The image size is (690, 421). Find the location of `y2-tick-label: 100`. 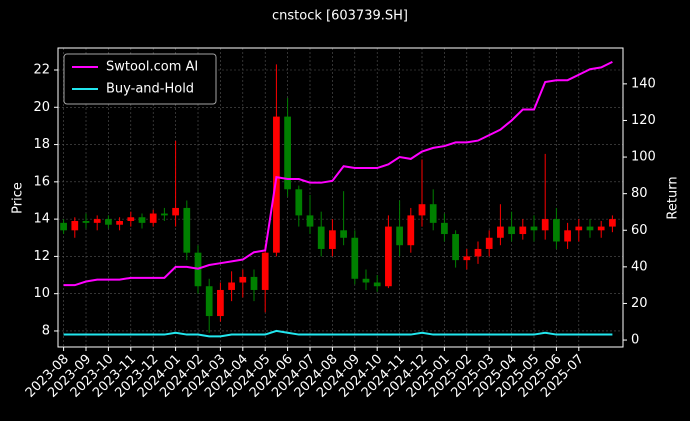

y2-tick-label: 100 is located at coordinates (643, 157).